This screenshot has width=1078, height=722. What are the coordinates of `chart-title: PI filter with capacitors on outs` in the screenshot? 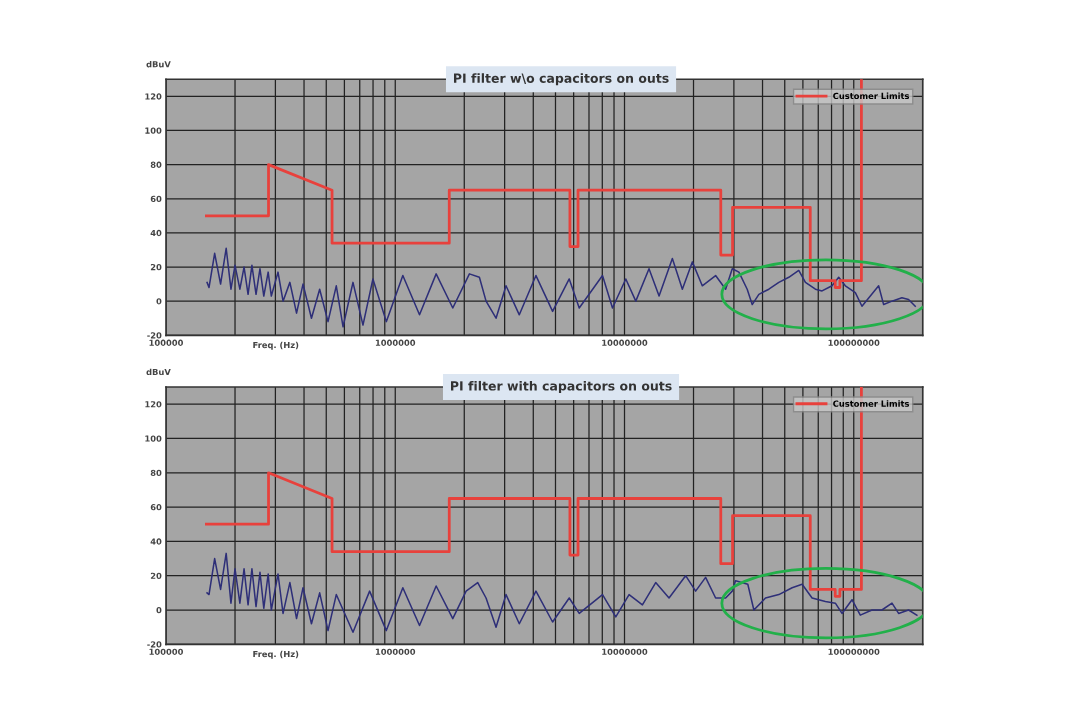 It's located at (561, 387).